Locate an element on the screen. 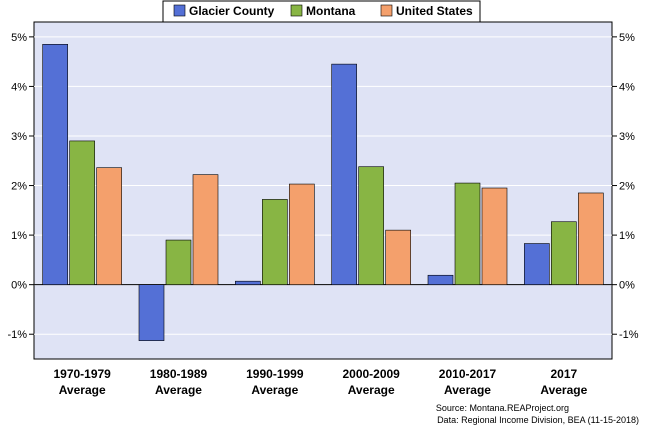 The height and width of the screenshot is (433, 647). x-tick-label: 1980-1989 is located at coordinates (179, 374).